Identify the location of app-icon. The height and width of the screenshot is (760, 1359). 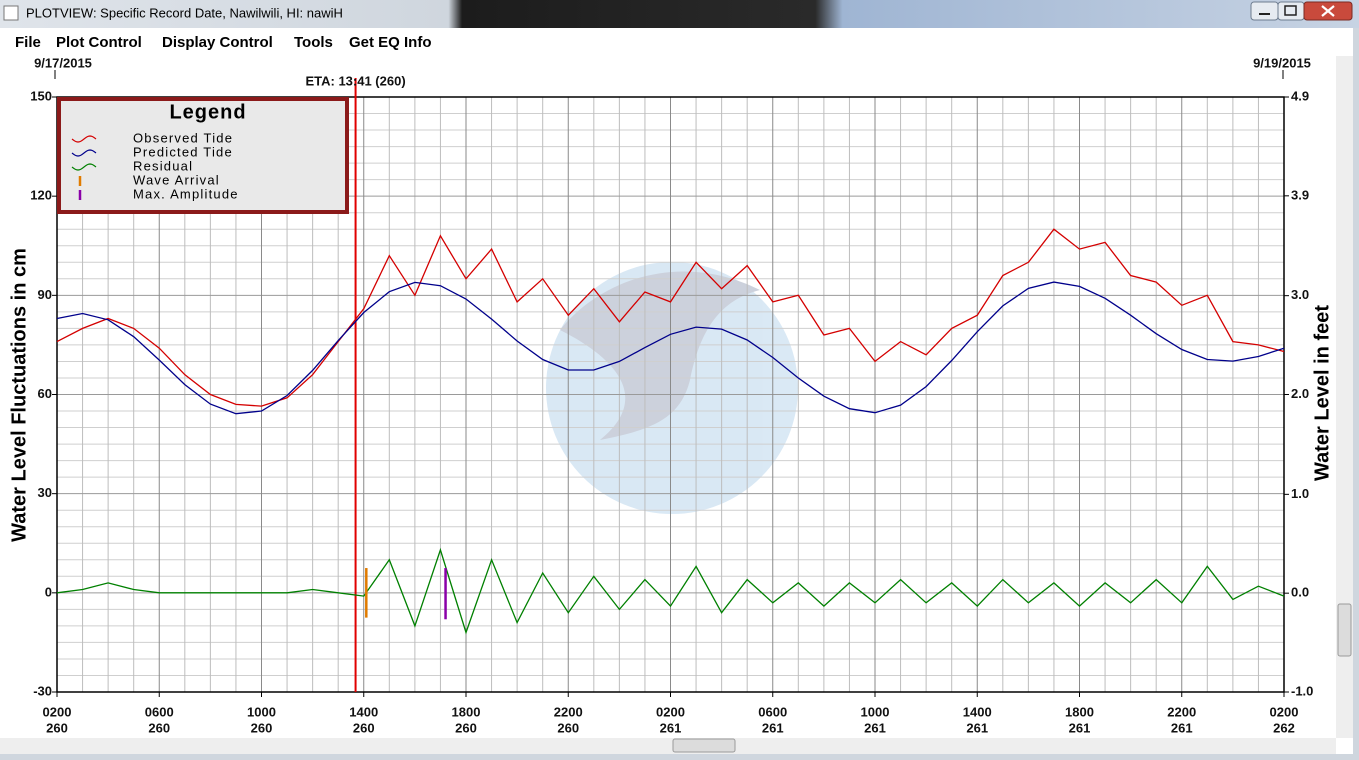
(11, 13).